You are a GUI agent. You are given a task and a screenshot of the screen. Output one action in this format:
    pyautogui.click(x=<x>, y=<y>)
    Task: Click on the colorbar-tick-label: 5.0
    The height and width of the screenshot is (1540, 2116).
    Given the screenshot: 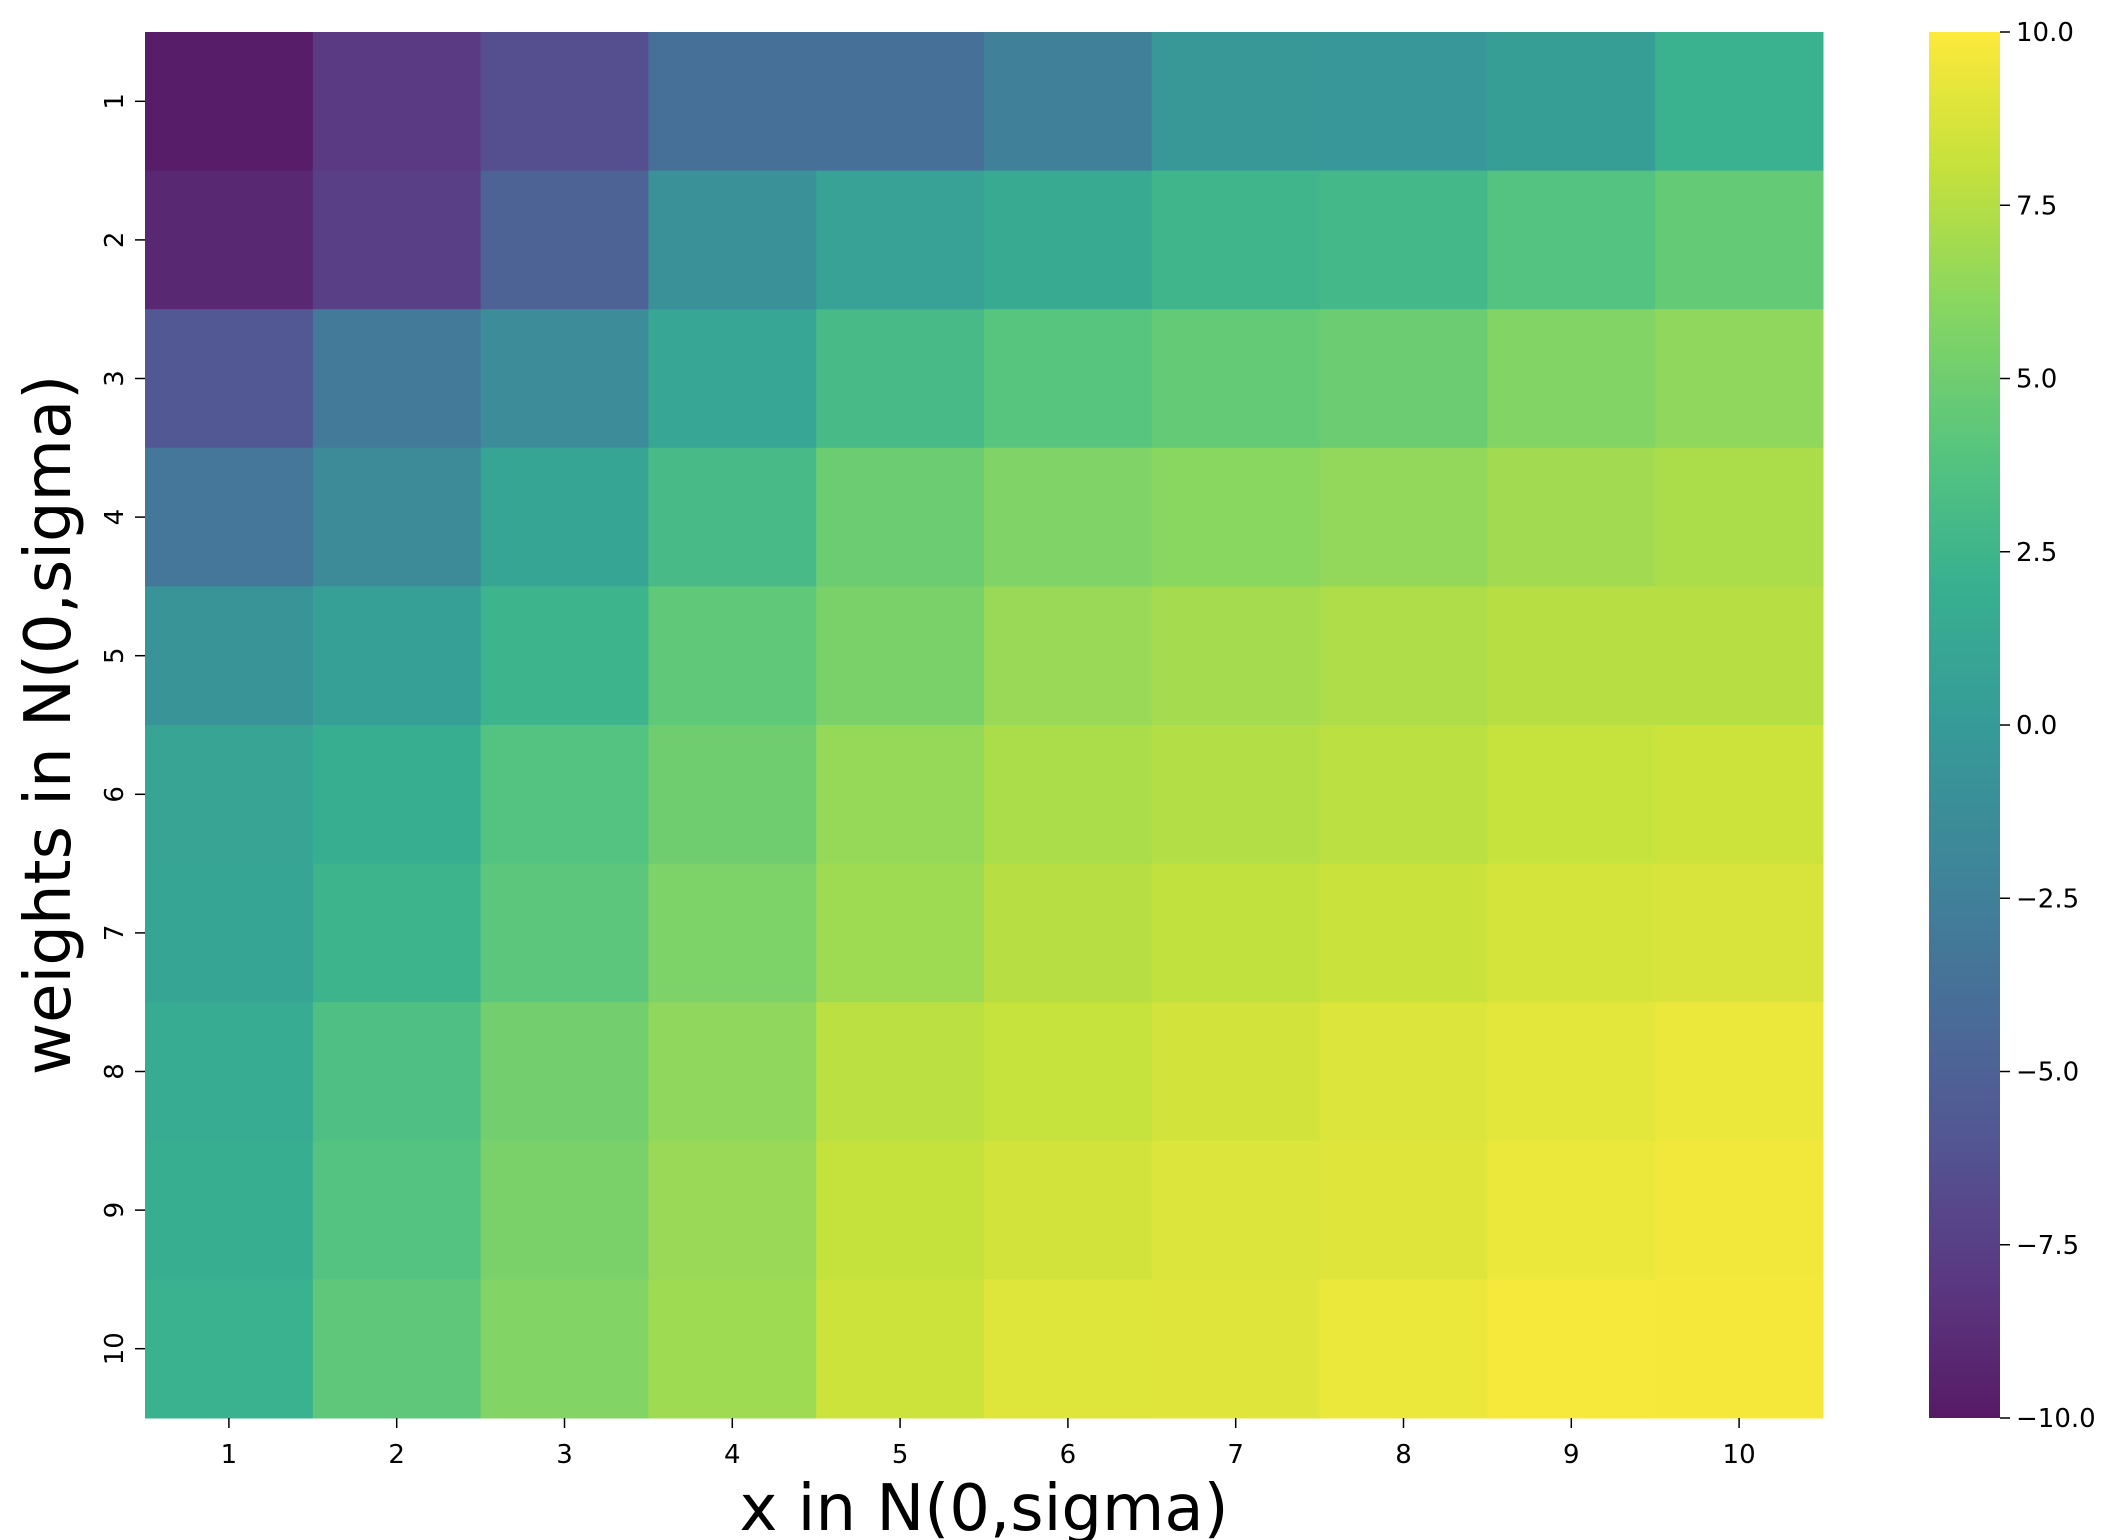 What is the action you would take?
    pyautogui.click(x=2036, y=380)
    